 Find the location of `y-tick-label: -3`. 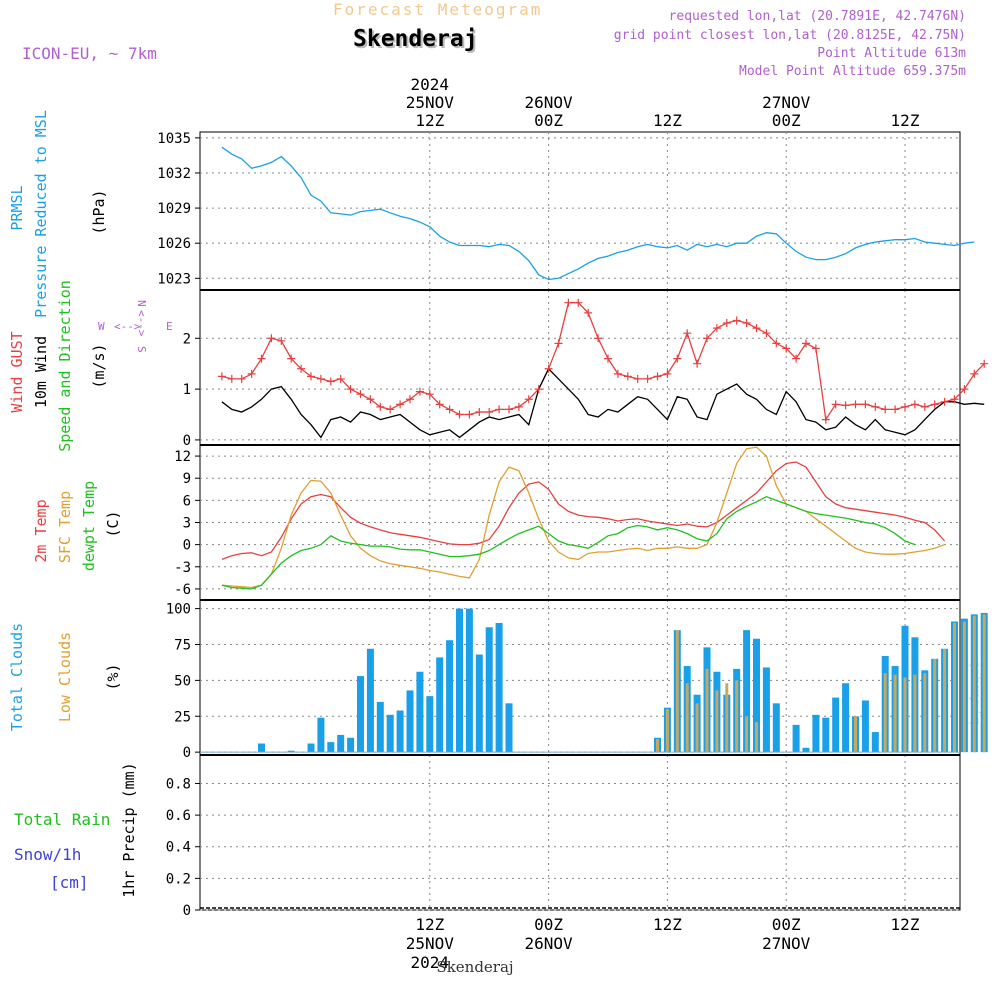

y-tick-label: -3 is located at coordinates (182, 568).